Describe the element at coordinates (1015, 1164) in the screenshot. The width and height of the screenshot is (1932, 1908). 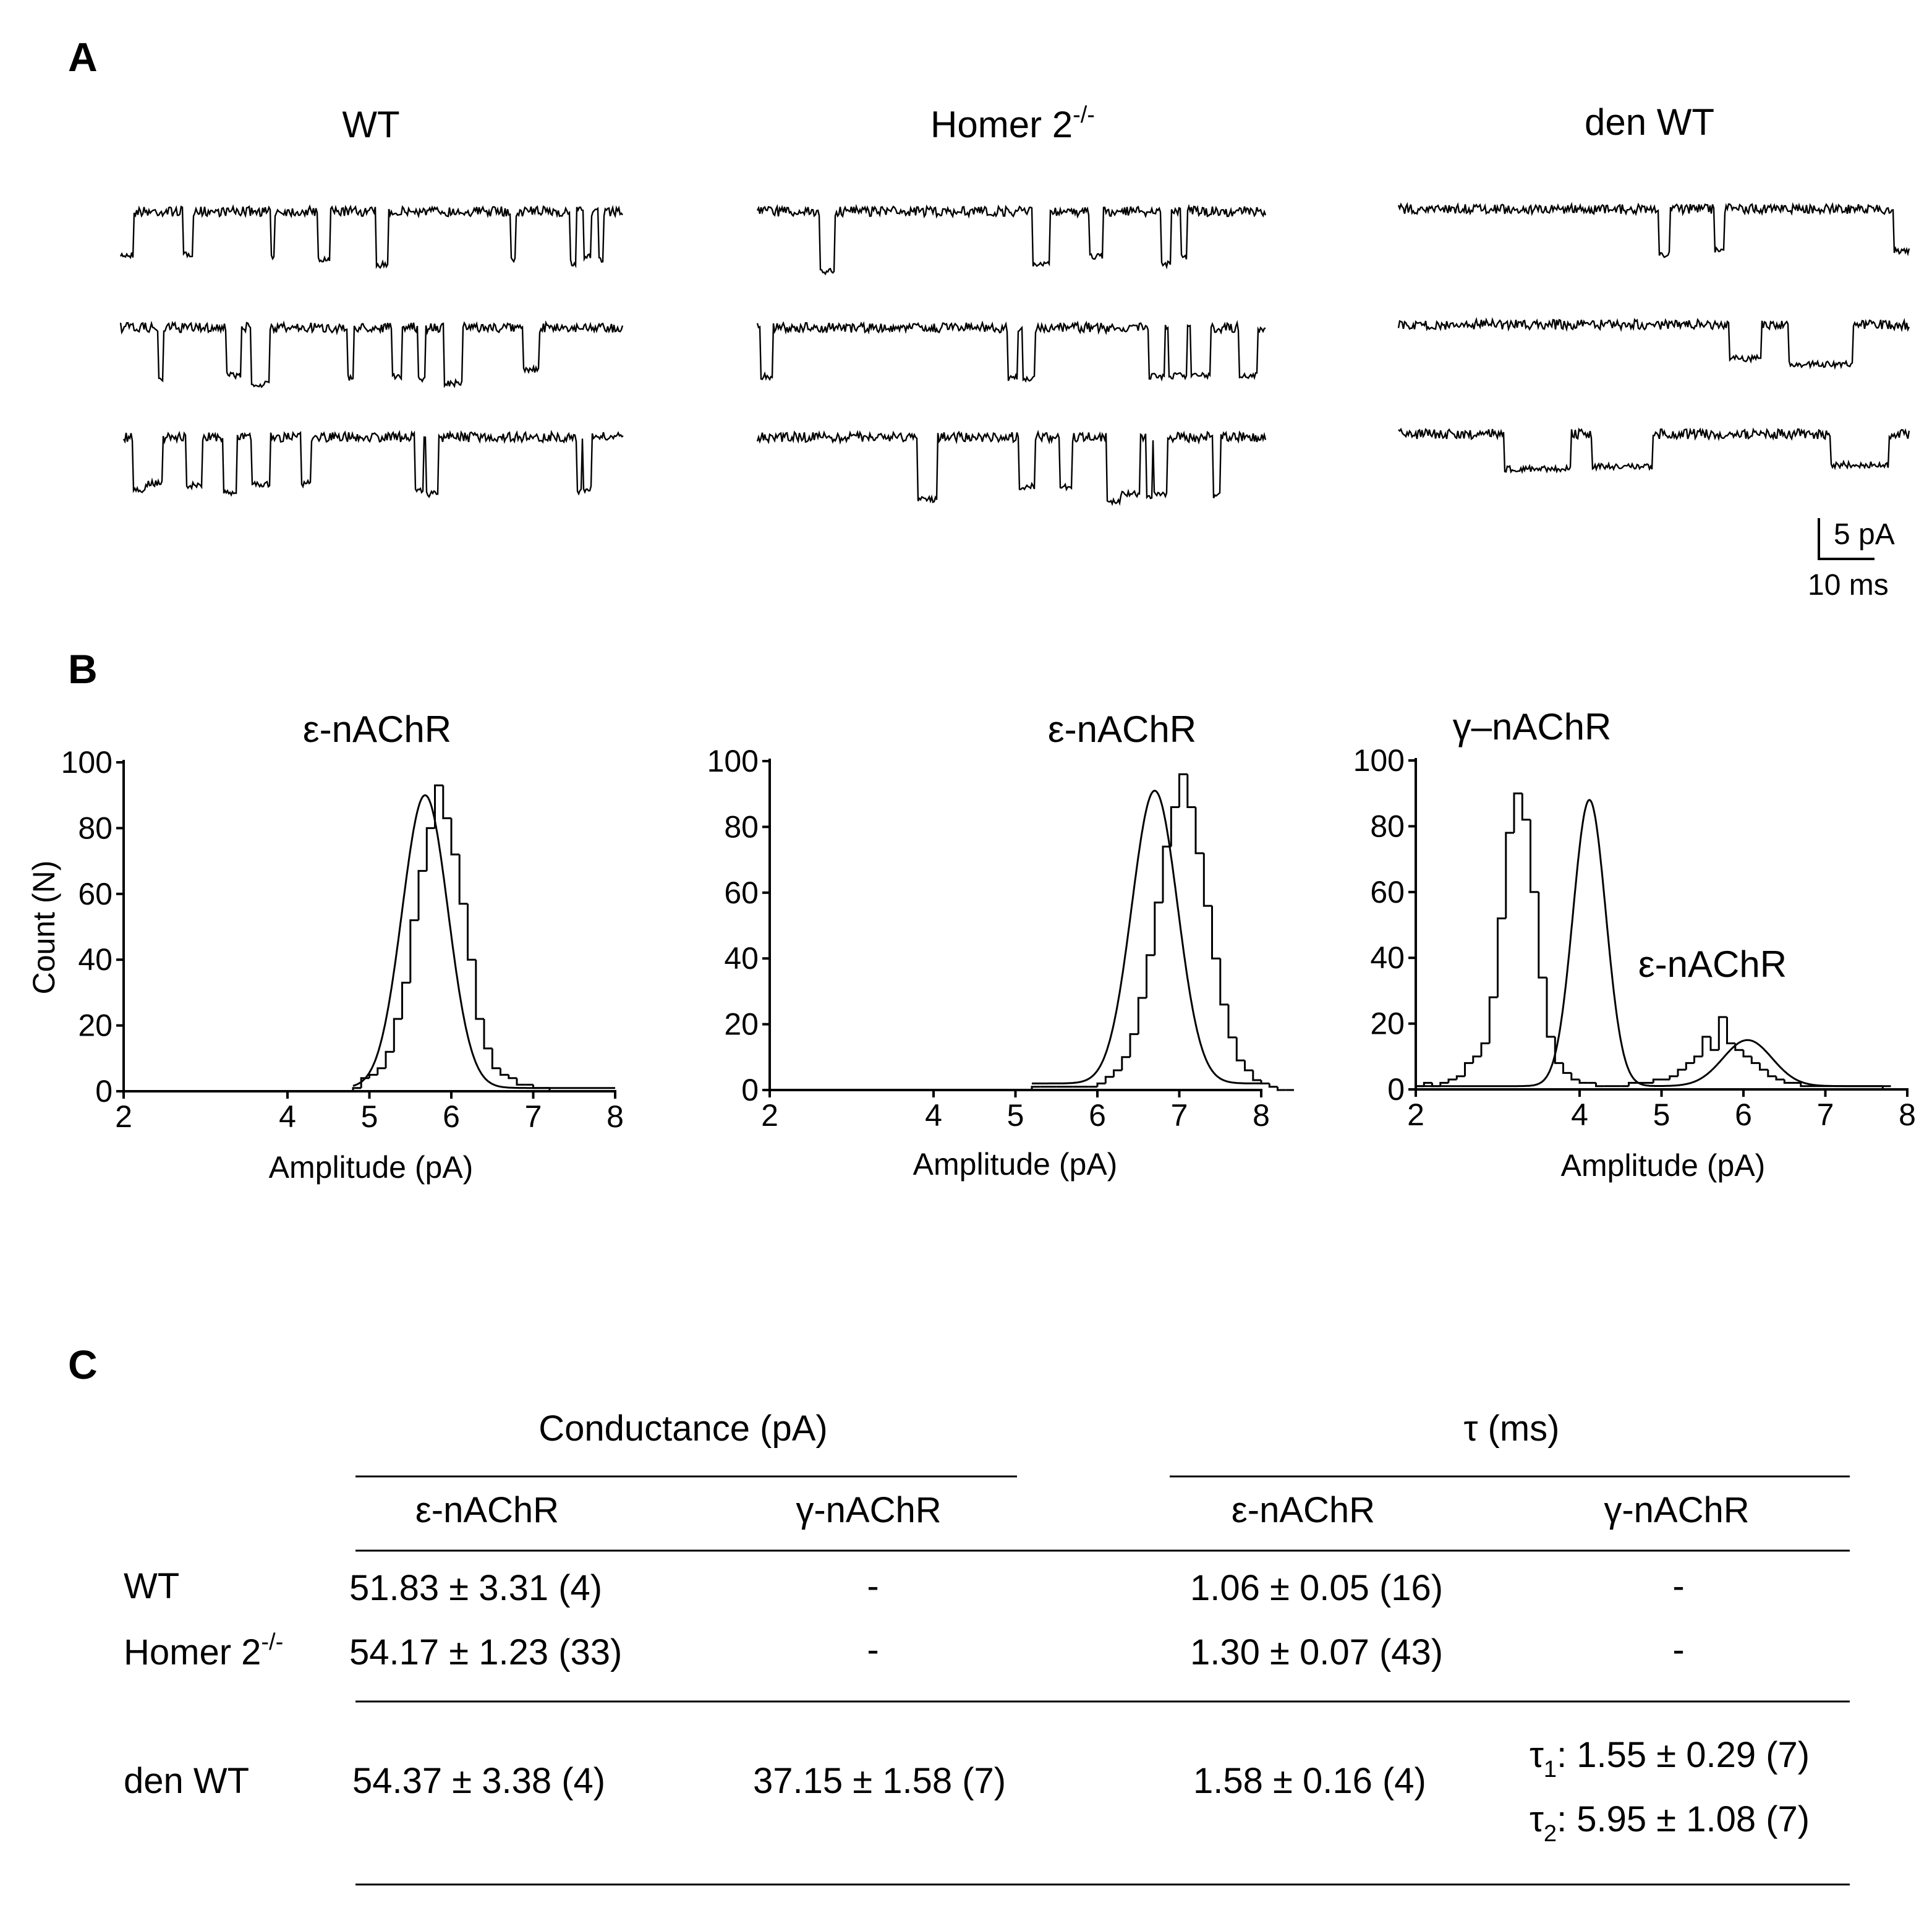
I see `x-axis-label: Amplitude (pA)` at that location.